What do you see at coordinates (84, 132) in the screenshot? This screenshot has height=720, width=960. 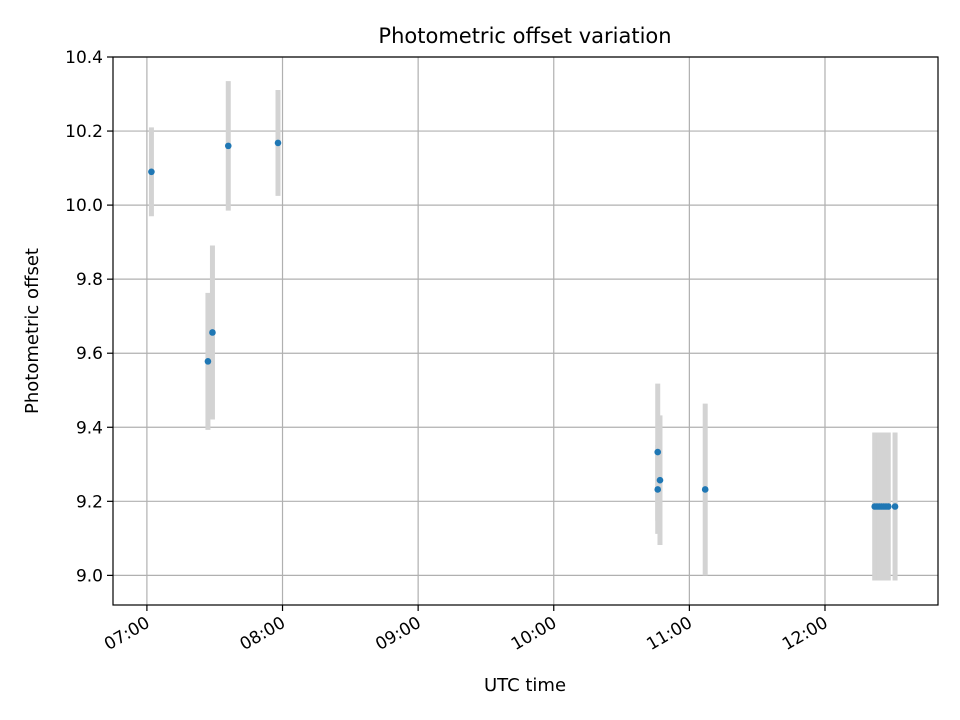 I see `y-tick-label: 10.2` at bounding box center [84, 132].